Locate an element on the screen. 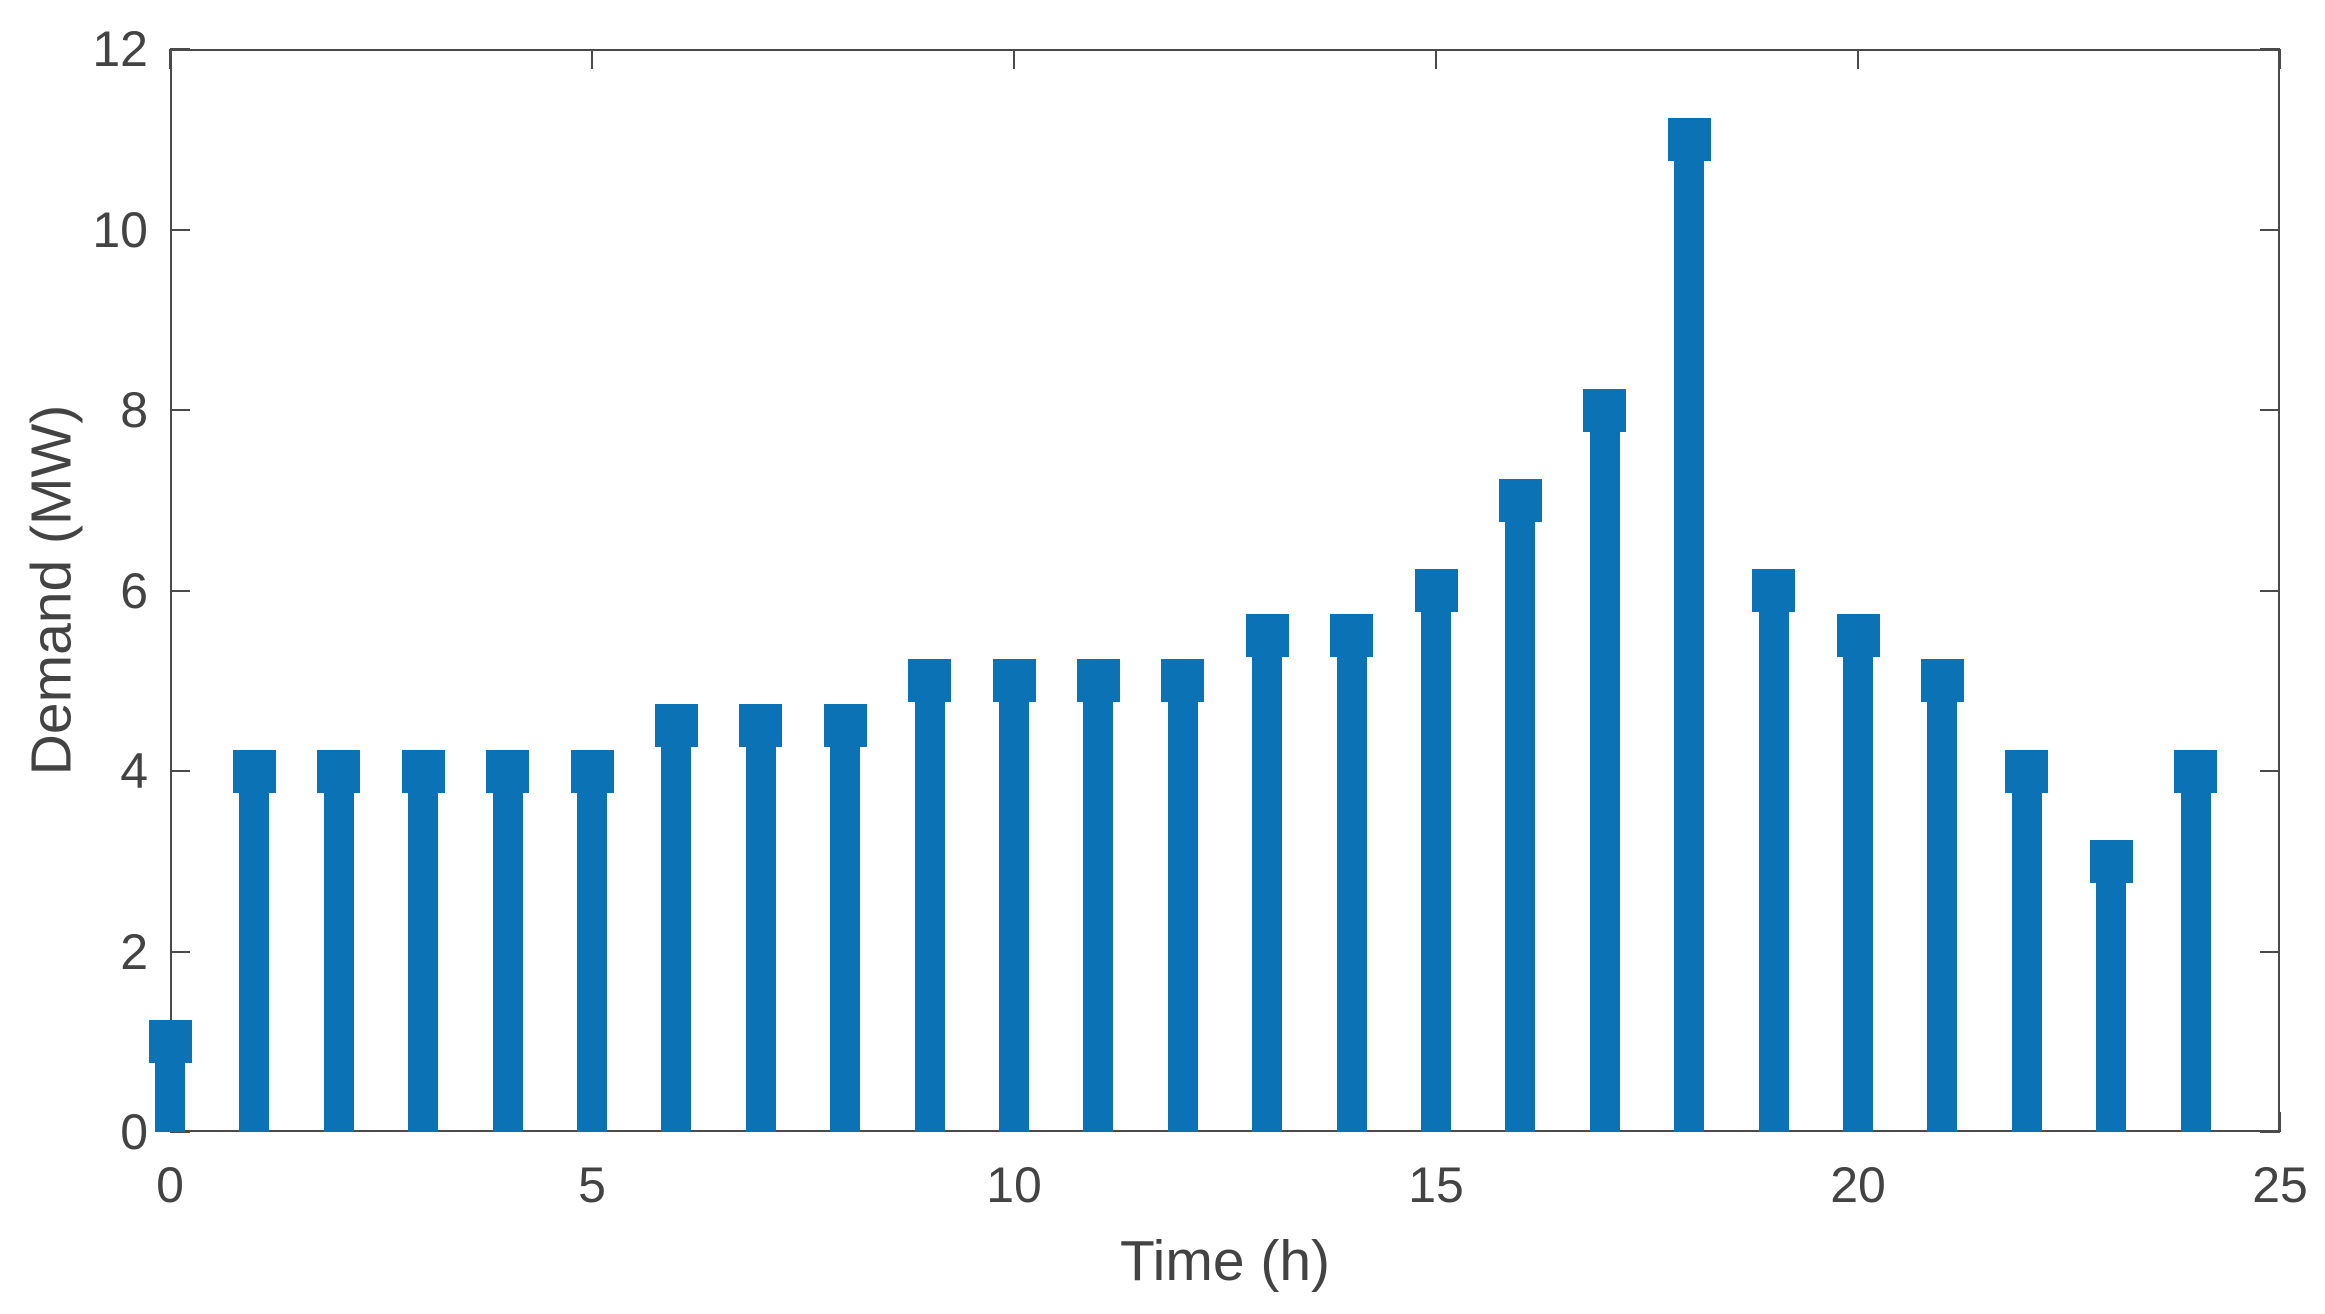  y-tick-label: 8 is located at coordinates (134, 410).